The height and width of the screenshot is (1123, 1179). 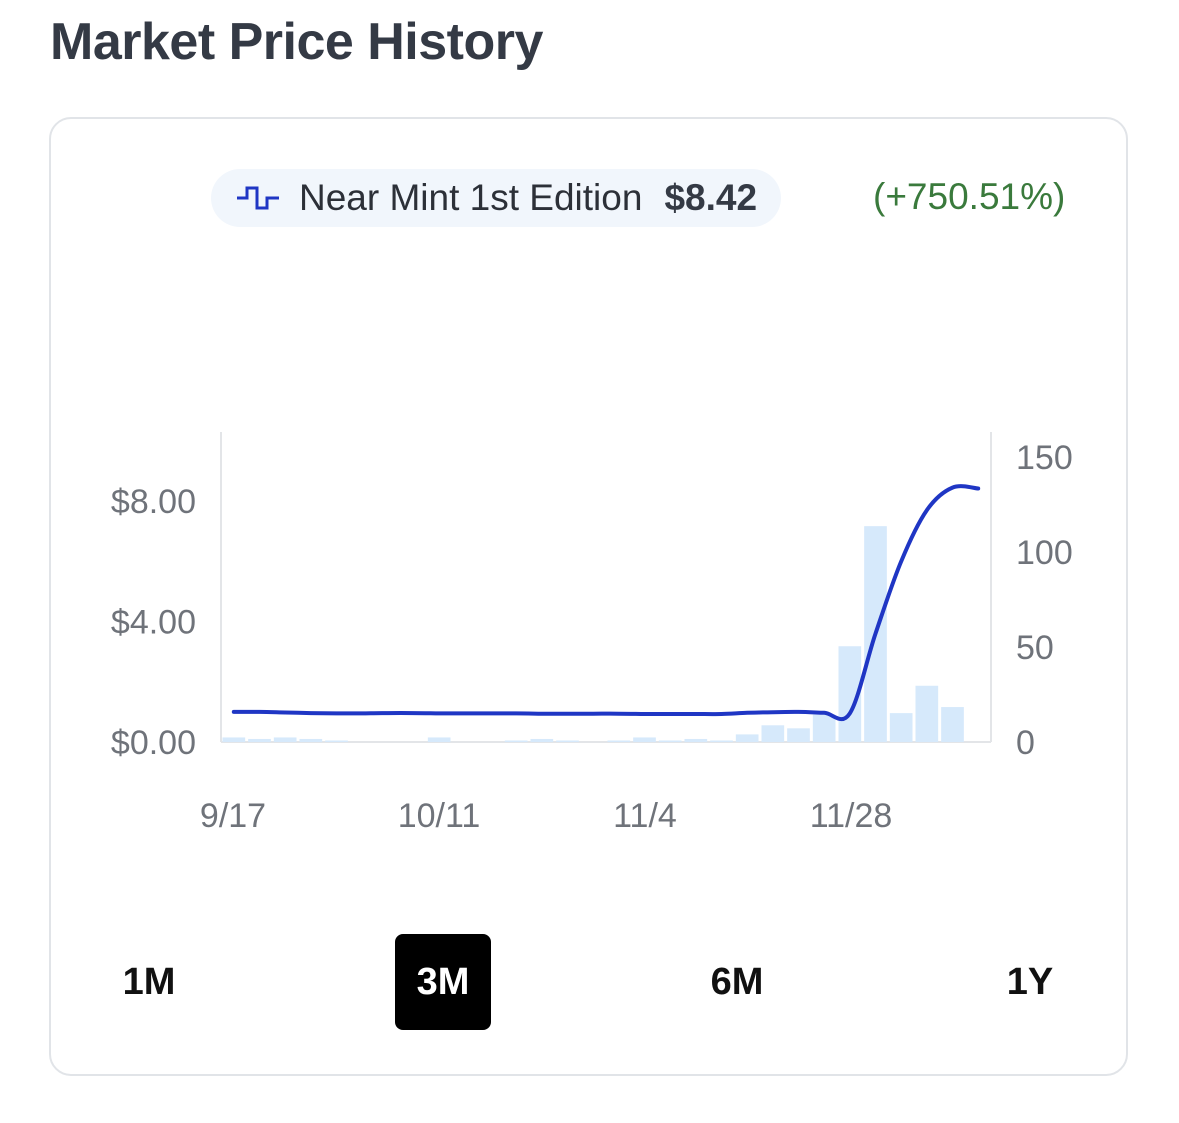 I want to click on range-1y-button: 1Y, so click(x=1030, y=982).